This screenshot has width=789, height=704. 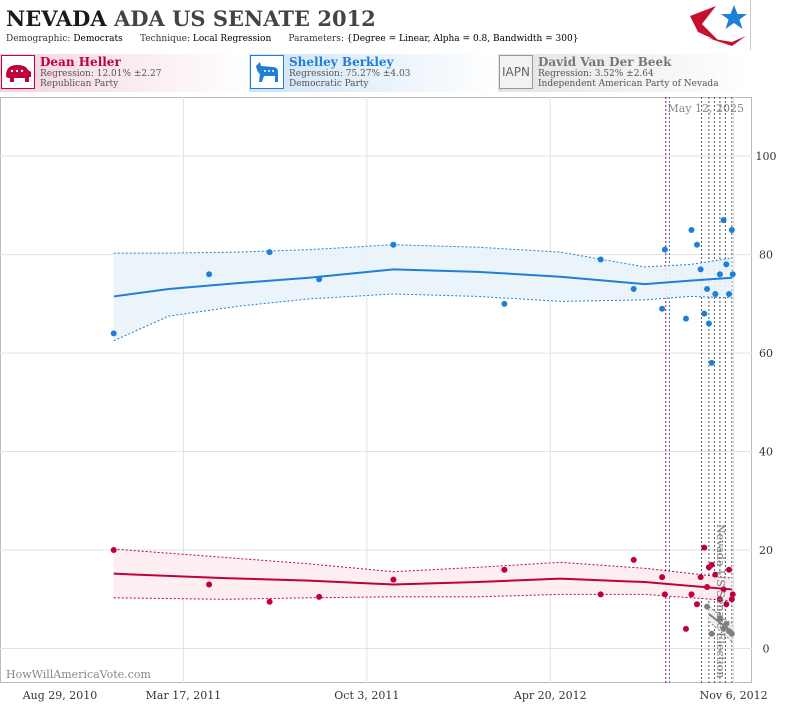 What do you see at coordinates (232, 39) in the screenshot?
I see `technique-value: Local Regression` at bounding box center [232, 39].